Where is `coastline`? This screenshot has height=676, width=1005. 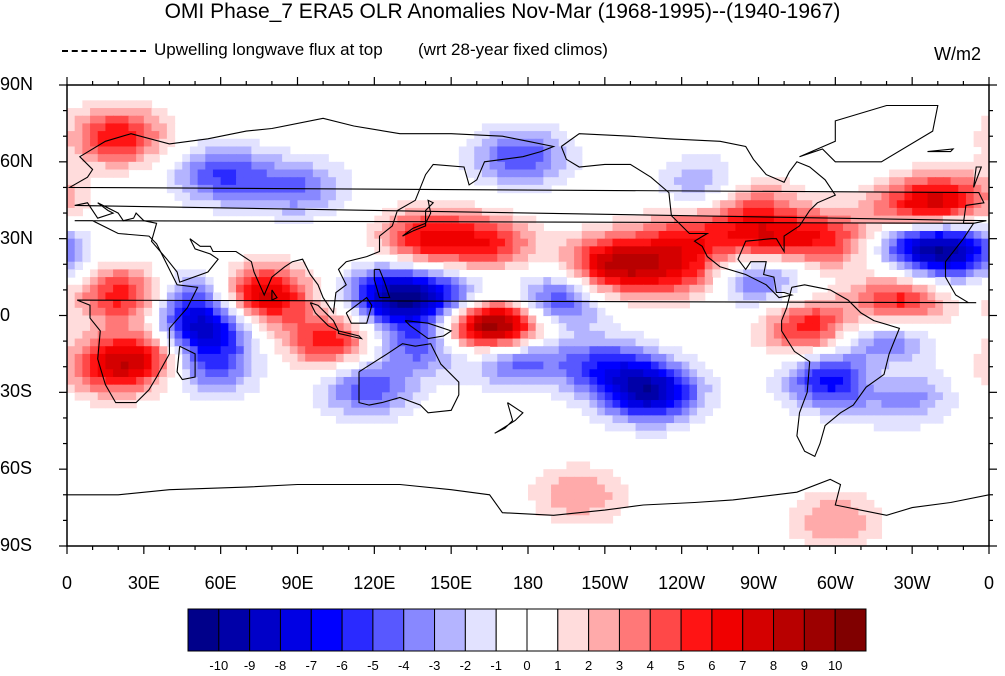
coastline is located at coordinates (509, 418).